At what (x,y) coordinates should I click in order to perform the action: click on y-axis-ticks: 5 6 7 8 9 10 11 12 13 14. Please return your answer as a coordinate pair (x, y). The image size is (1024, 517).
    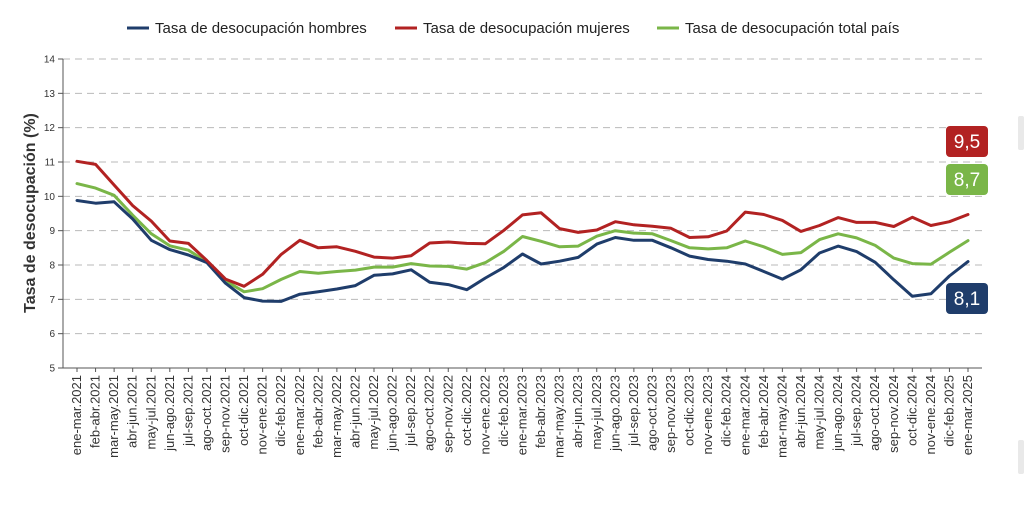
    Looking at the image, I should click on (53, 215).